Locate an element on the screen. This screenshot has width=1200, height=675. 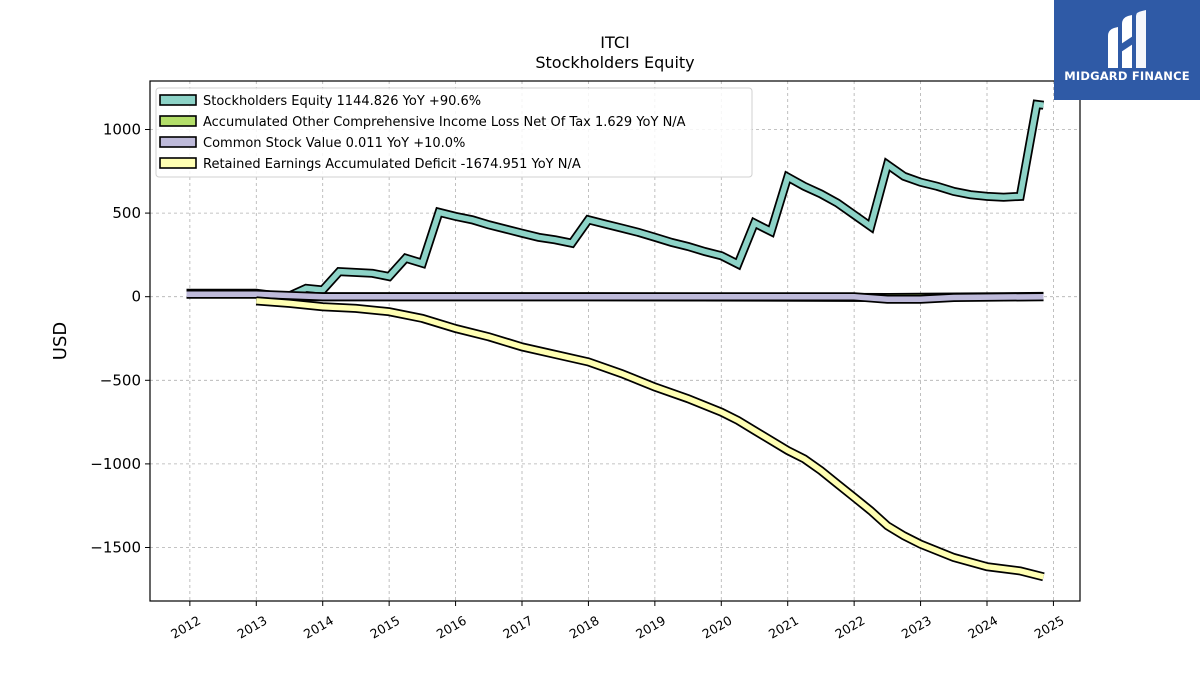
x-tick-label: 2015 is located at coordinates (384, 627).